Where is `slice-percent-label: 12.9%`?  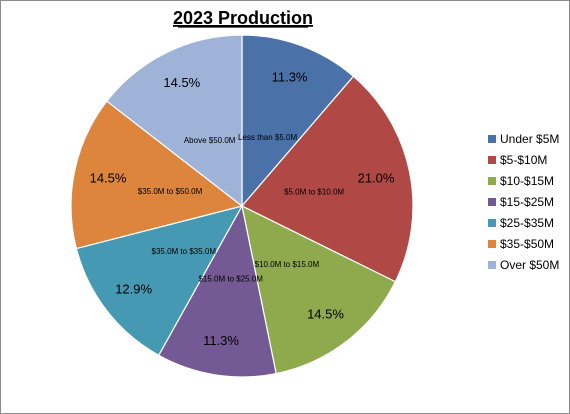 slice-percent-label: 12.9% is located at coordinates (133, 289).